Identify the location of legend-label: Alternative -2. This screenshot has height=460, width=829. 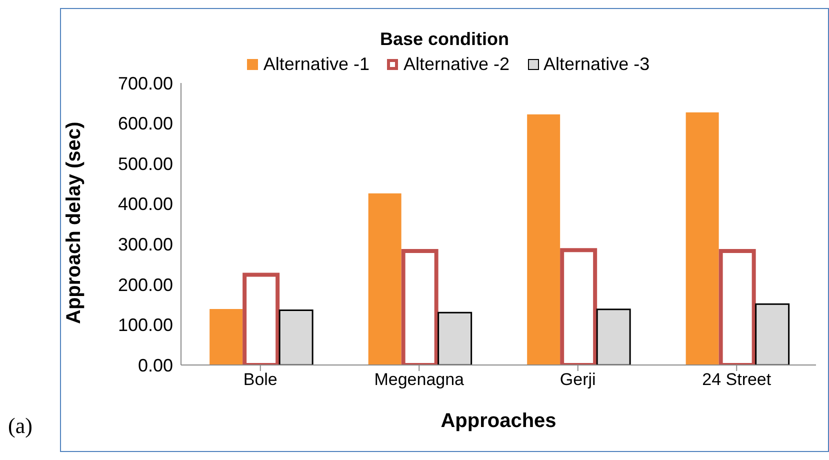
(456, 64).